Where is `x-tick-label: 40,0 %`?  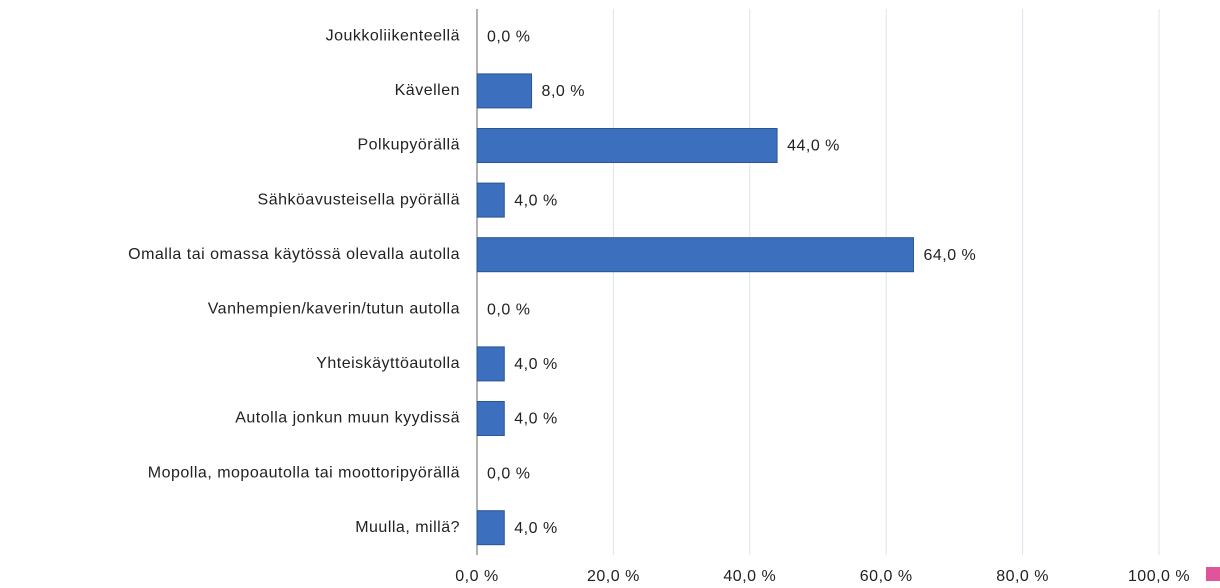 x-tick-label: 40,0 % is located at coordinates (749, 576).